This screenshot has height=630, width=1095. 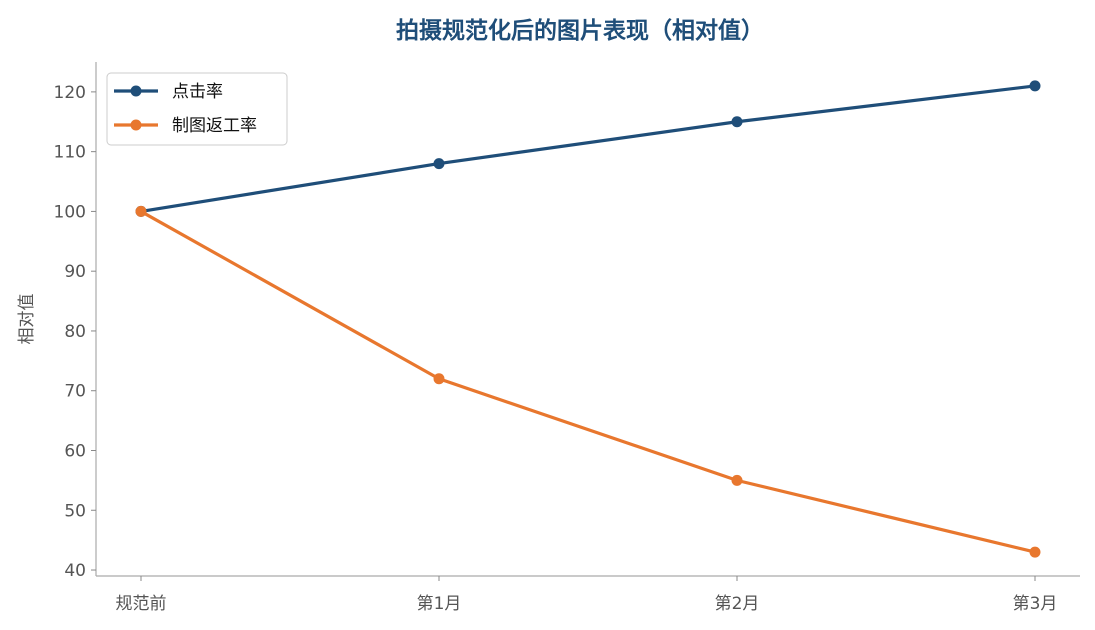 I want to click on chart-title: 拍摄规范化后的图片表现（相对值）, so click(x=580, y=30).